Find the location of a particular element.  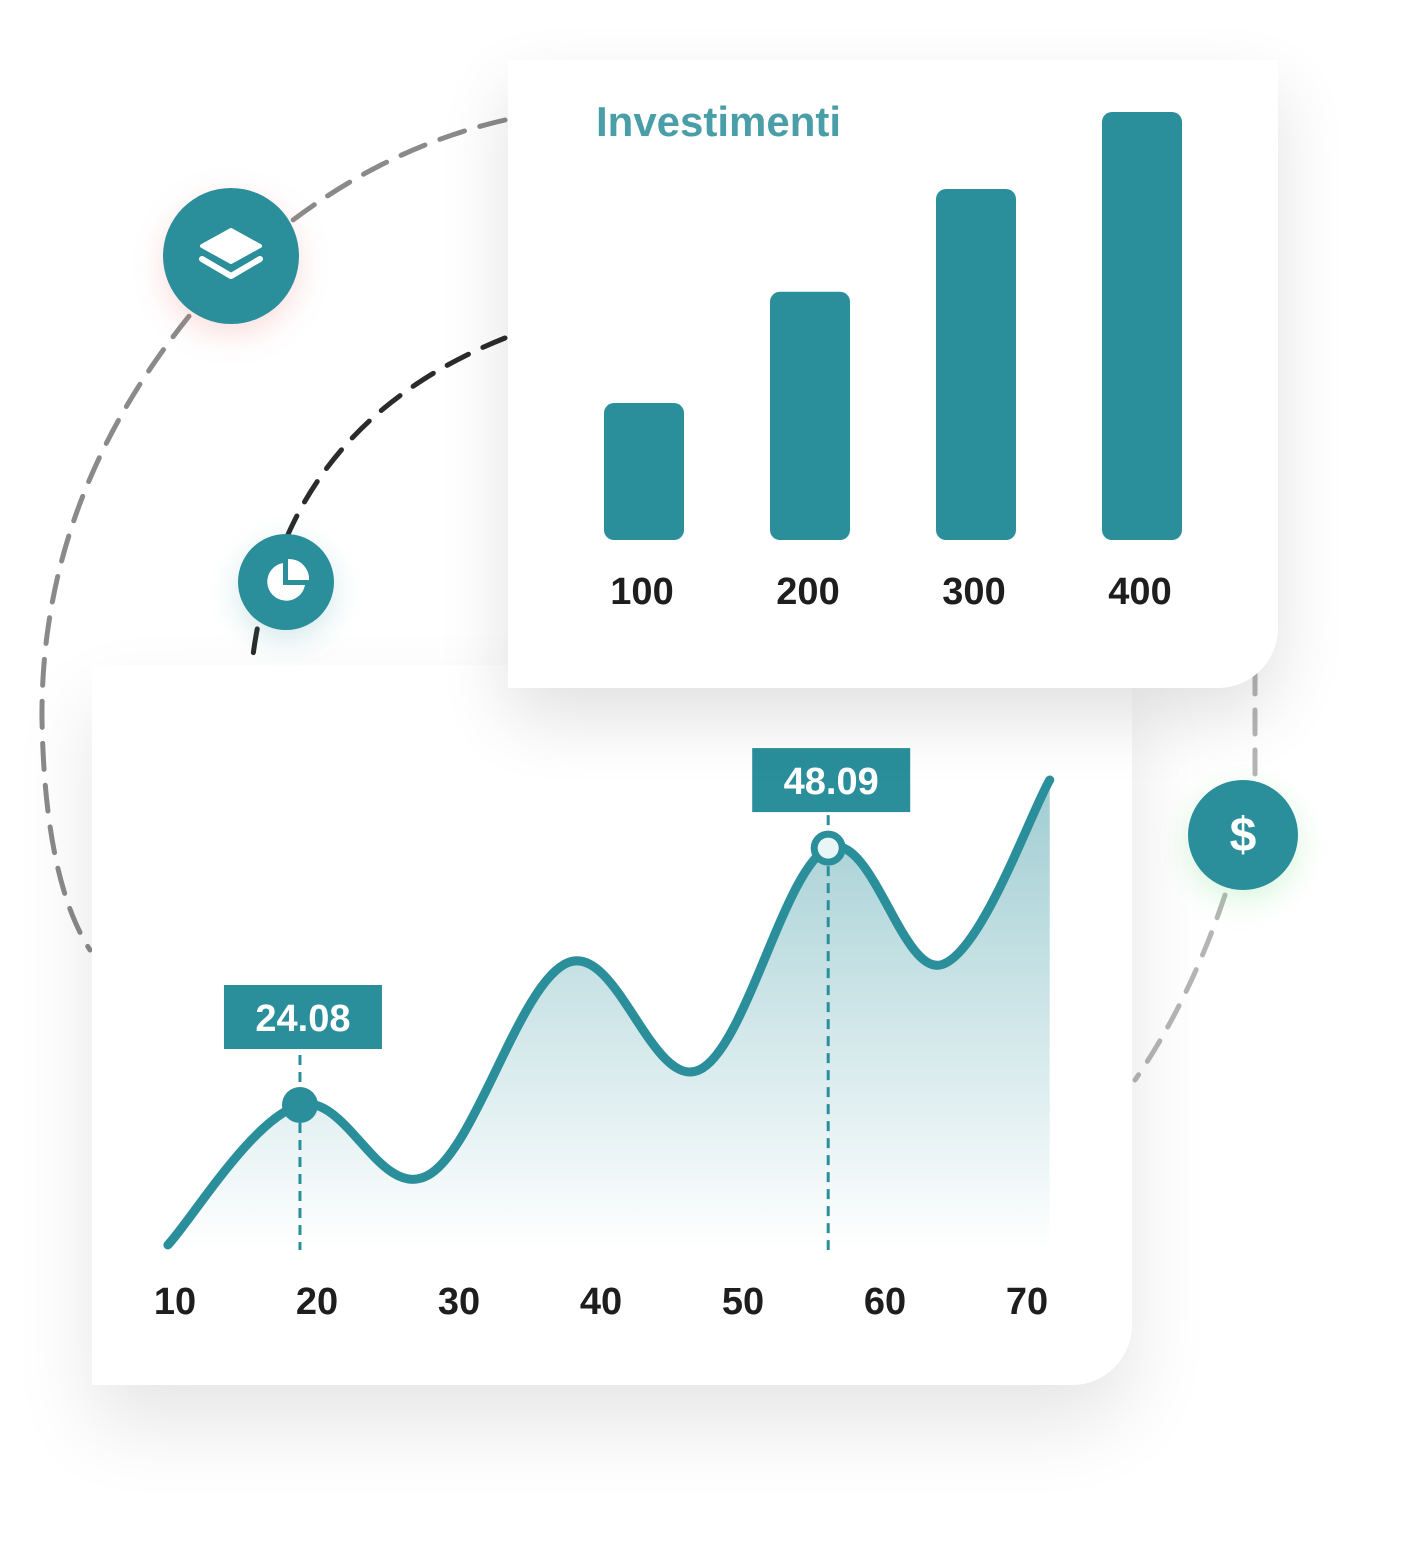

x-tick-label: 50 is located at coordinates (743, 1302).